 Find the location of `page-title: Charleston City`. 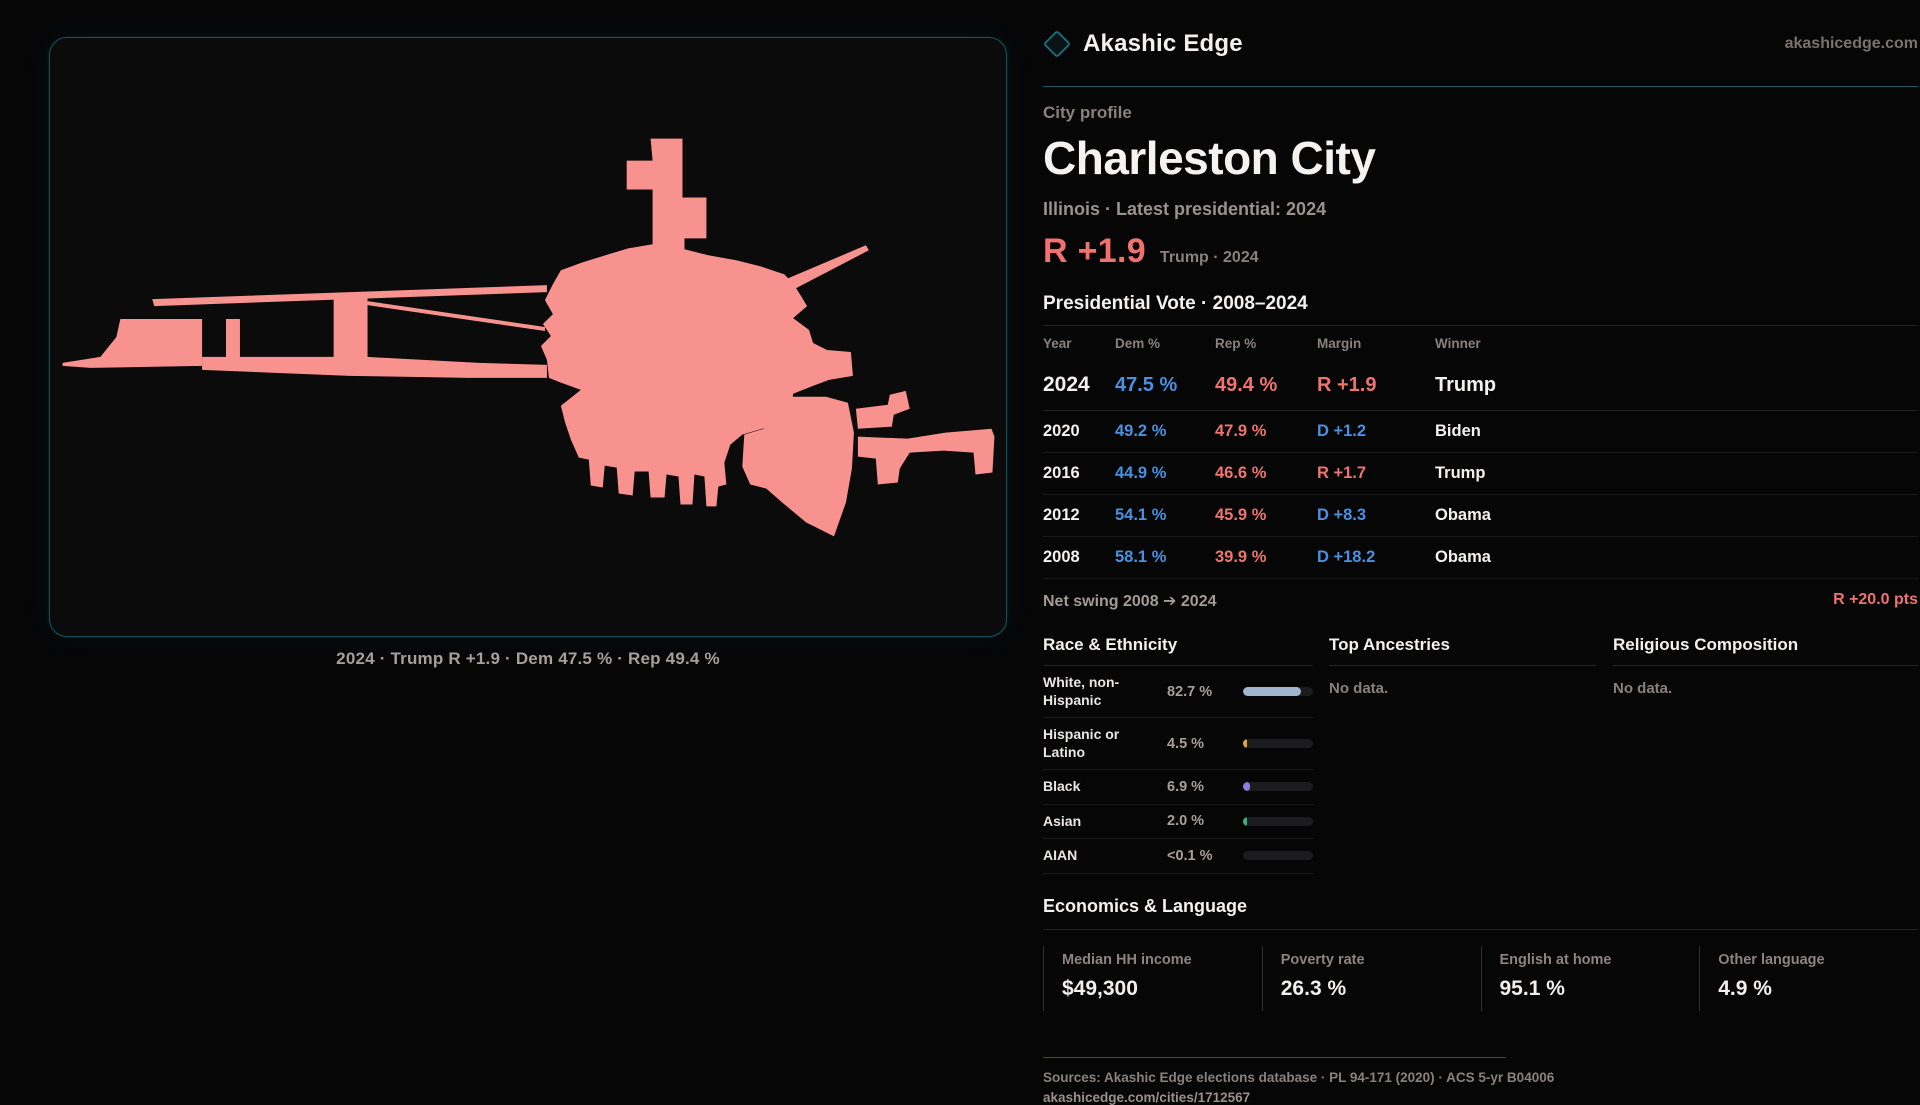

page-title: Charleston City is located at coordinates (1209, 158).